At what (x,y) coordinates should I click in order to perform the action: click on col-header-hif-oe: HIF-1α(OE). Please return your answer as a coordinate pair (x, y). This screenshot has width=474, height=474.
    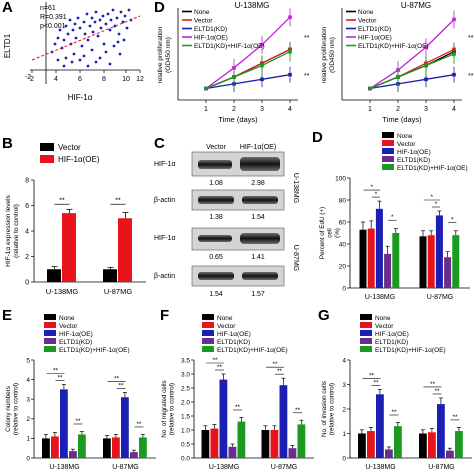
    Looking at the image, I should click on (258, 147).